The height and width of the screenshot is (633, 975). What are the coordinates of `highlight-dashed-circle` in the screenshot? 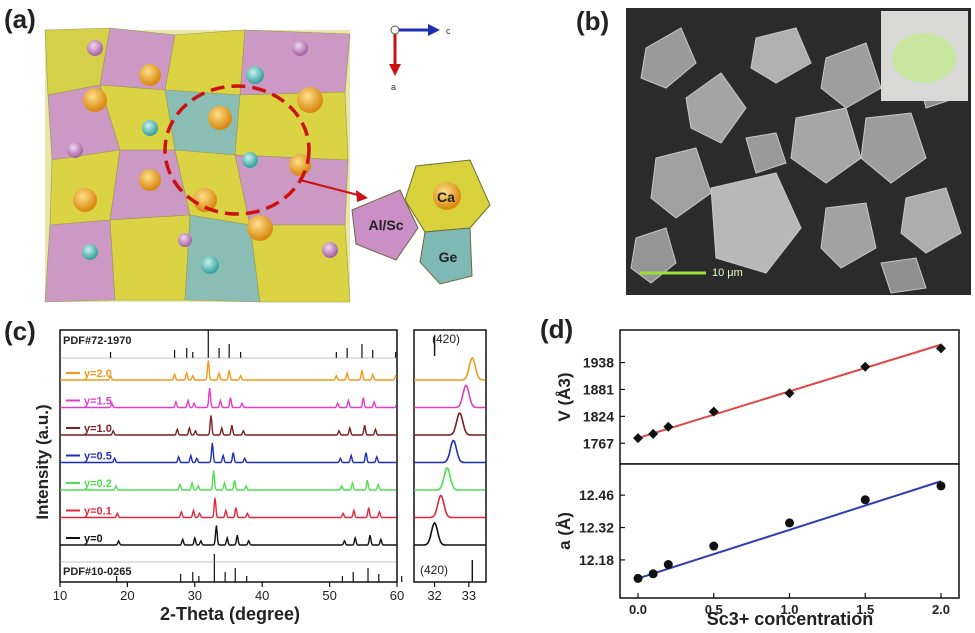 It's located at (237, 150).